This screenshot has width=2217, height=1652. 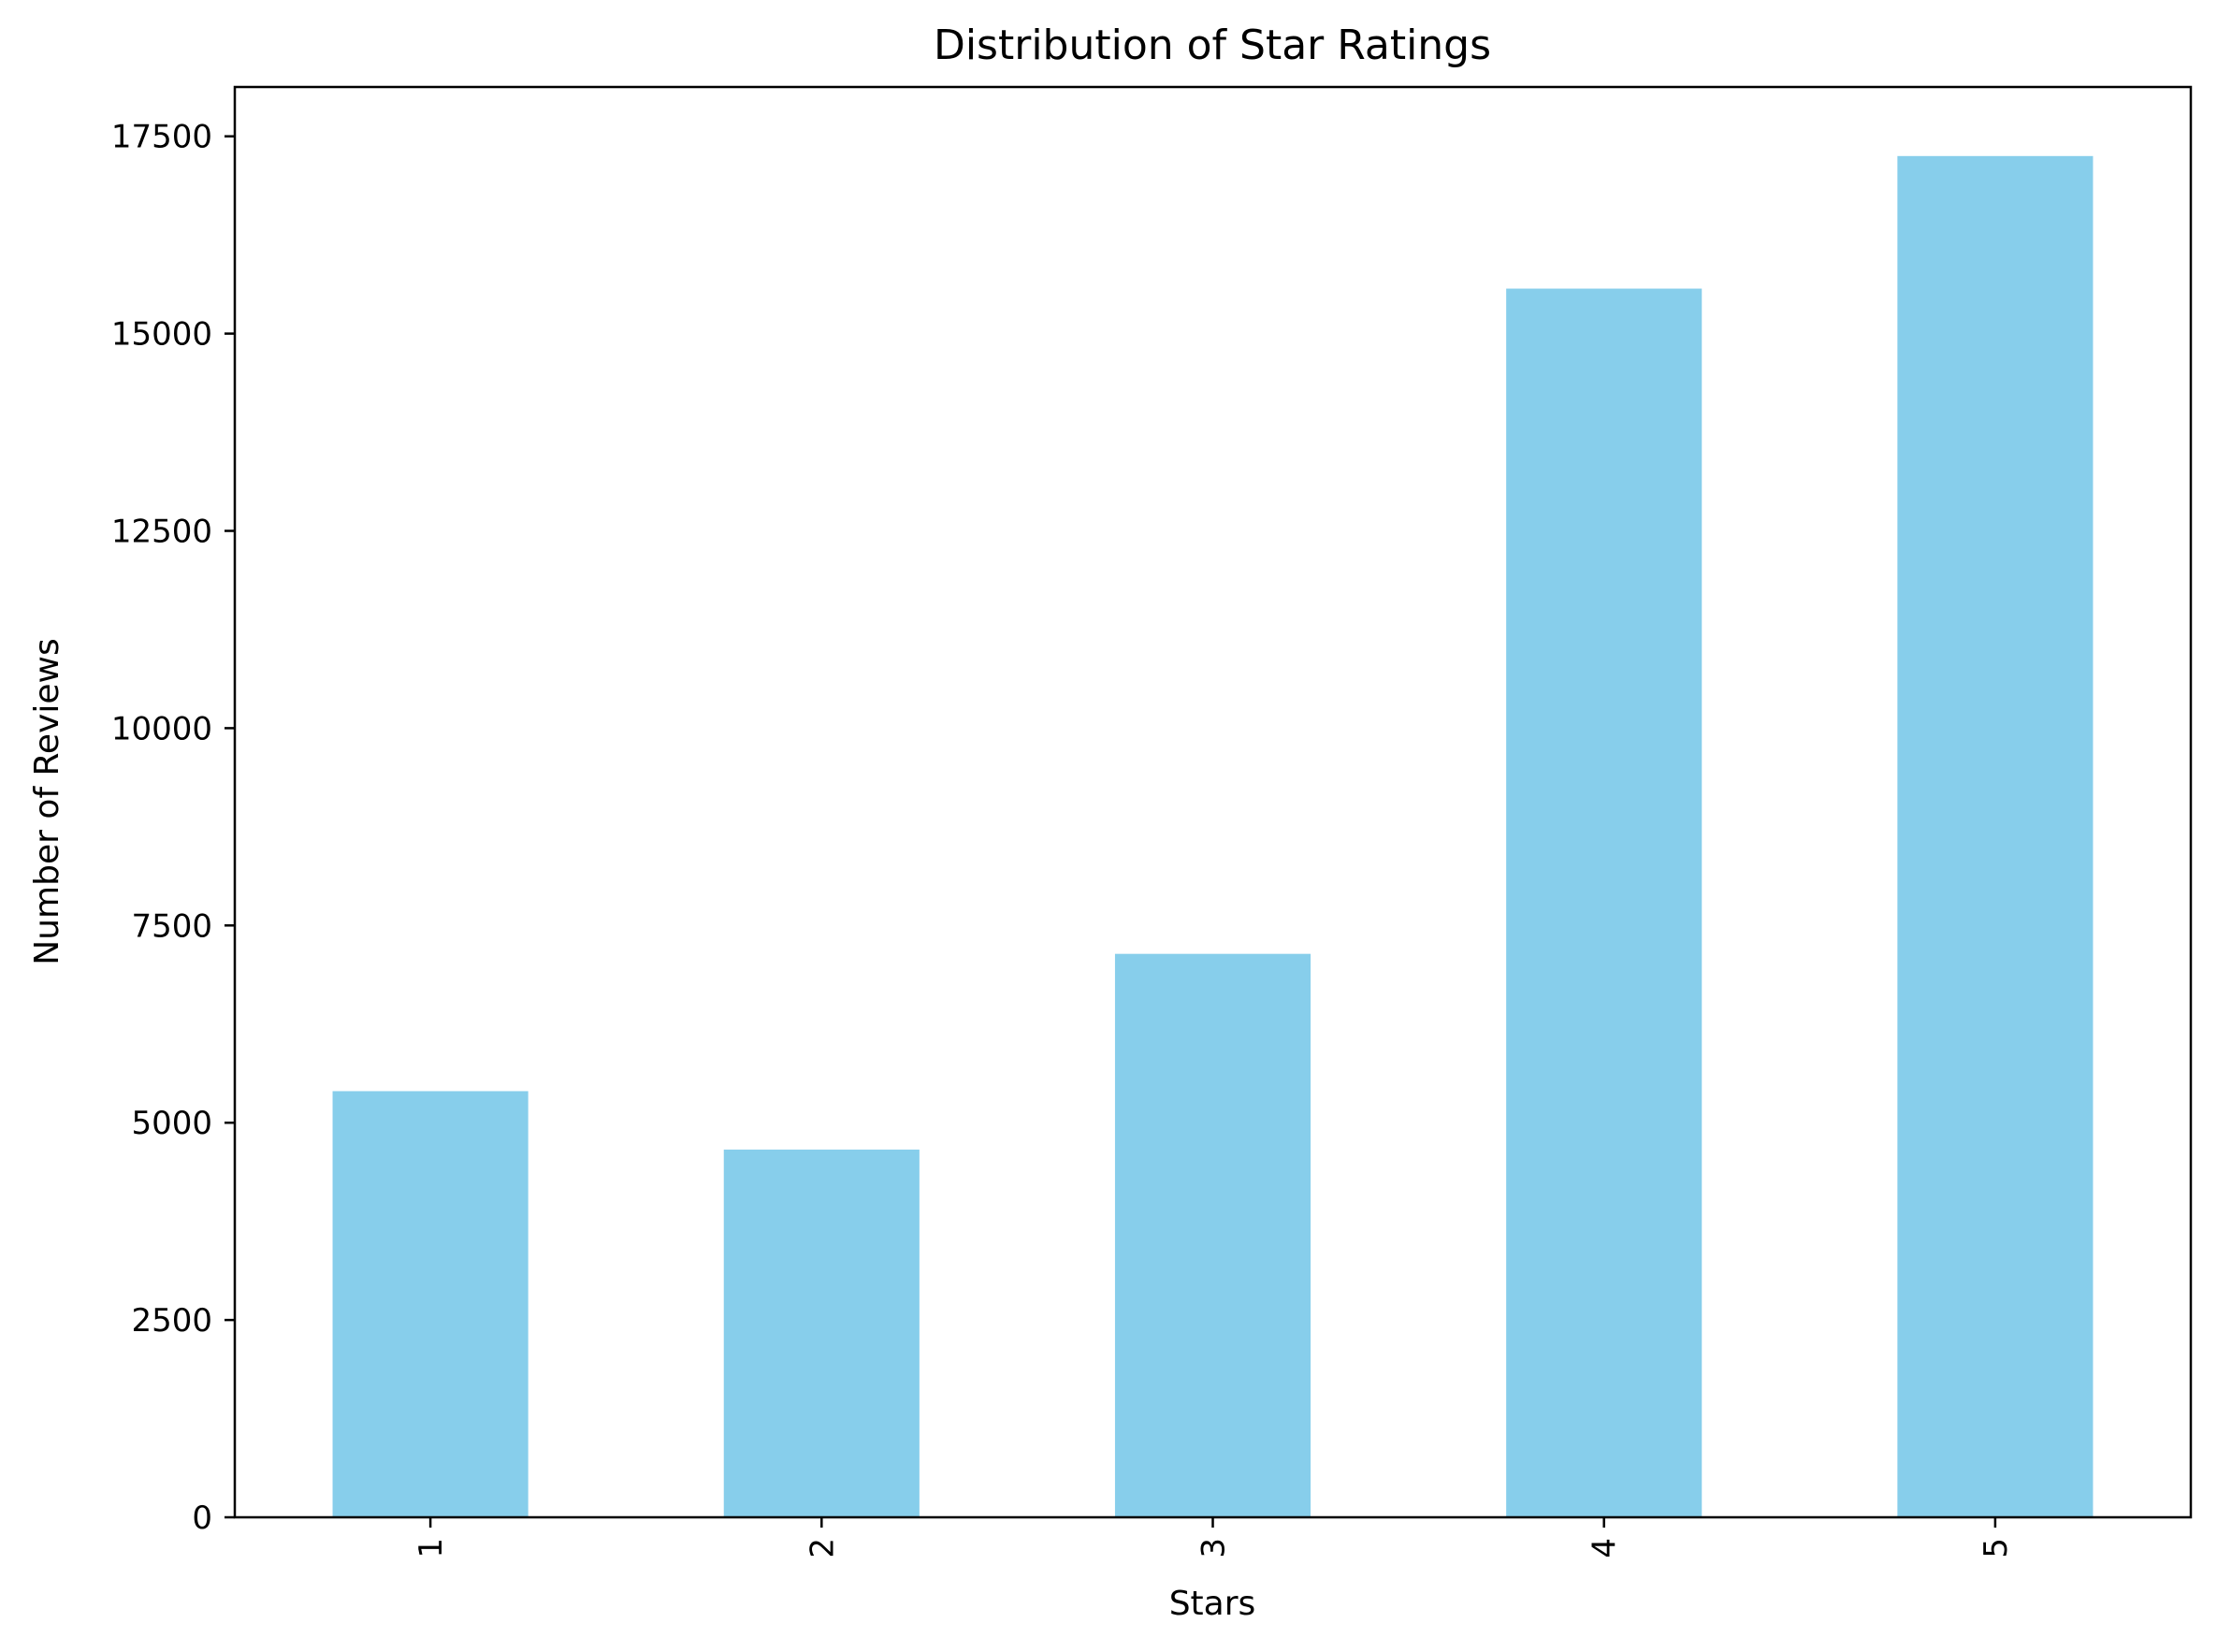 I want to click on y-tick-label: 0, so click(x=202, y=1518).